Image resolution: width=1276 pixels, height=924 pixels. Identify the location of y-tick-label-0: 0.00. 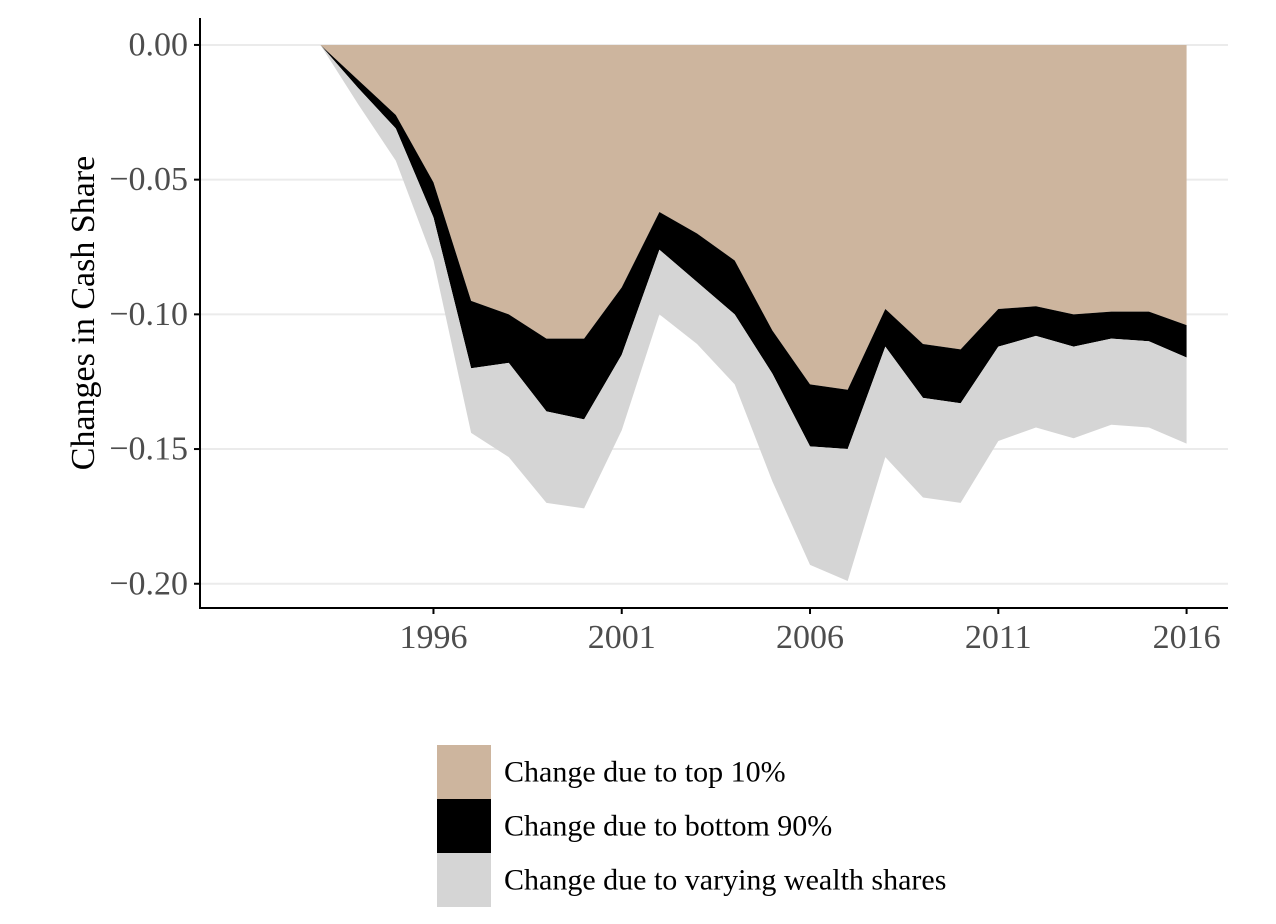
(159, 44).